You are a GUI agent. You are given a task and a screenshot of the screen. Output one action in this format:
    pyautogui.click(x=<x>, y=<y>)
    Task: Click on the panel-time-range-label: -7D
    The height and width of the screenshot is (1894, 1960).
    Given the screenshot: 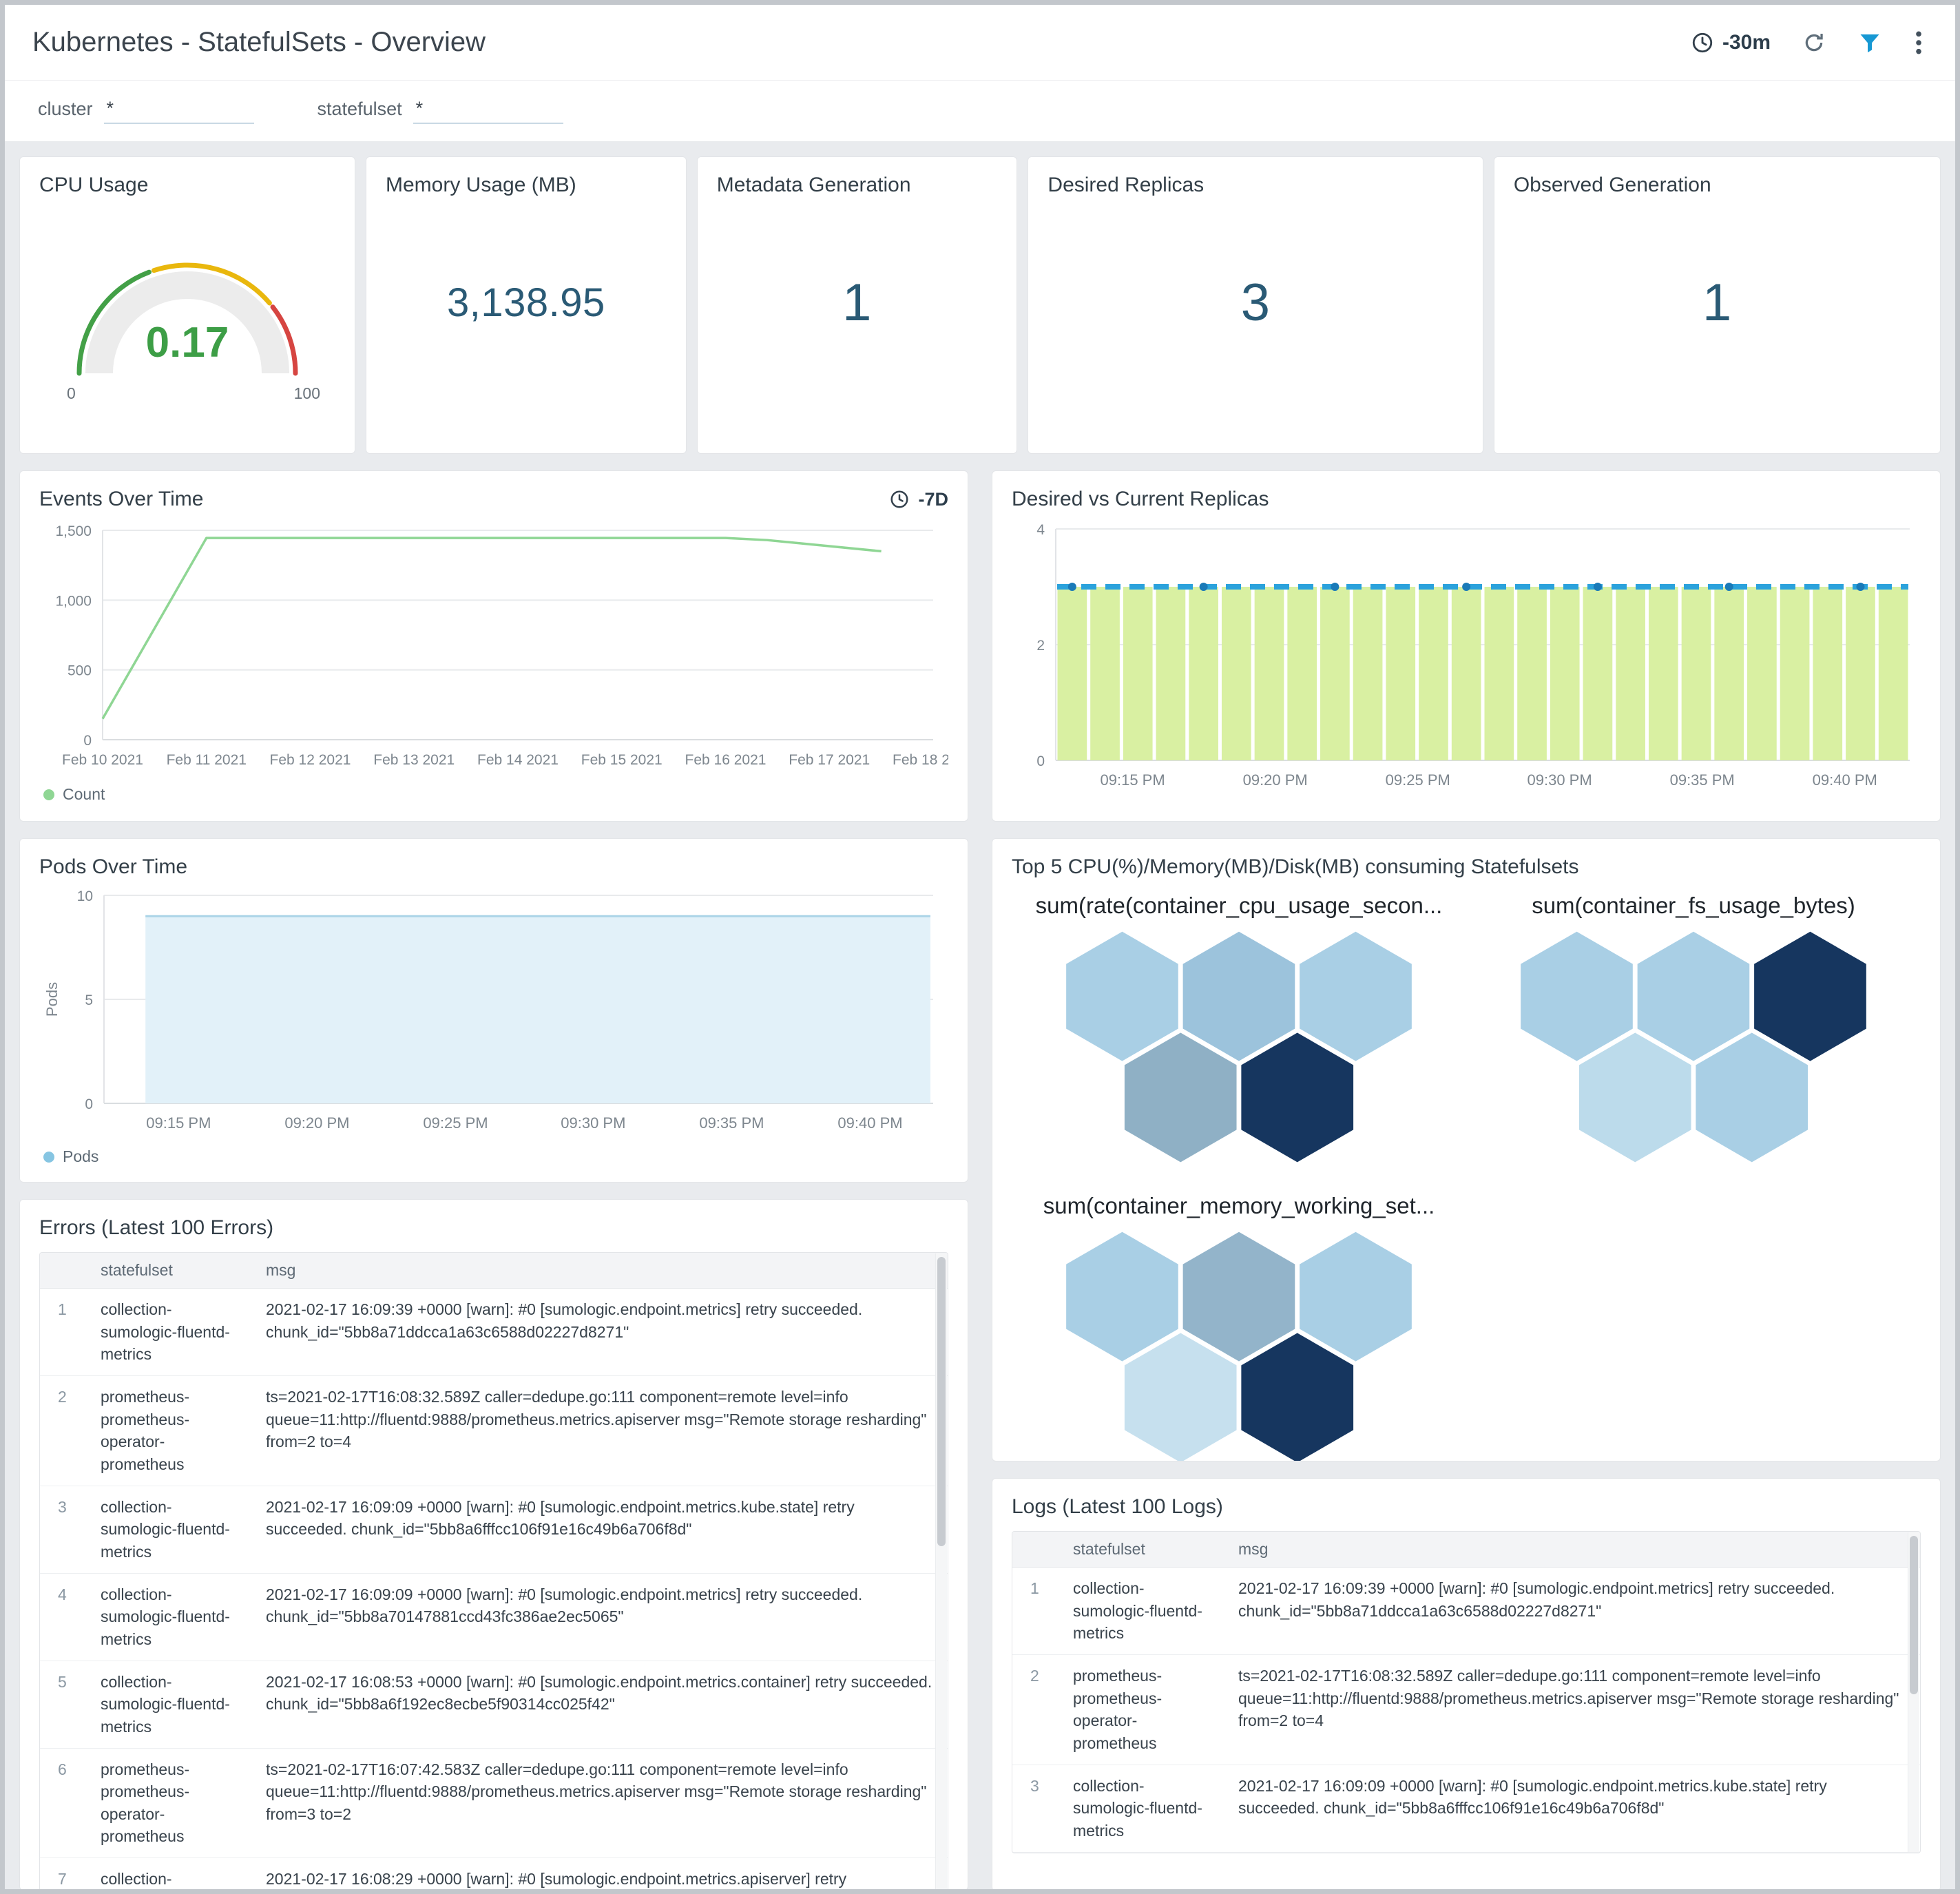 What is the action you would take?
    pyautogui.click(x=933, y=499)
    